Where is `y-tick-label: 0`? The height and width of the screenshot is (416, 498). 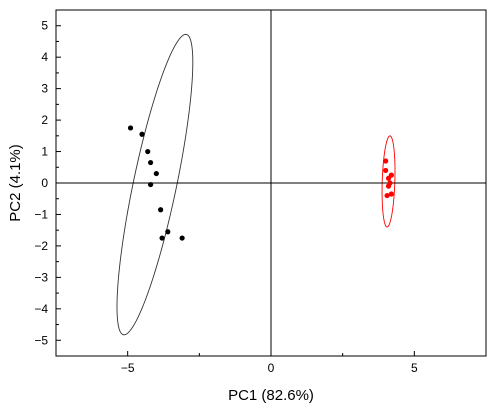
y-tick-label: 0 is located at coordinates (44, 183).